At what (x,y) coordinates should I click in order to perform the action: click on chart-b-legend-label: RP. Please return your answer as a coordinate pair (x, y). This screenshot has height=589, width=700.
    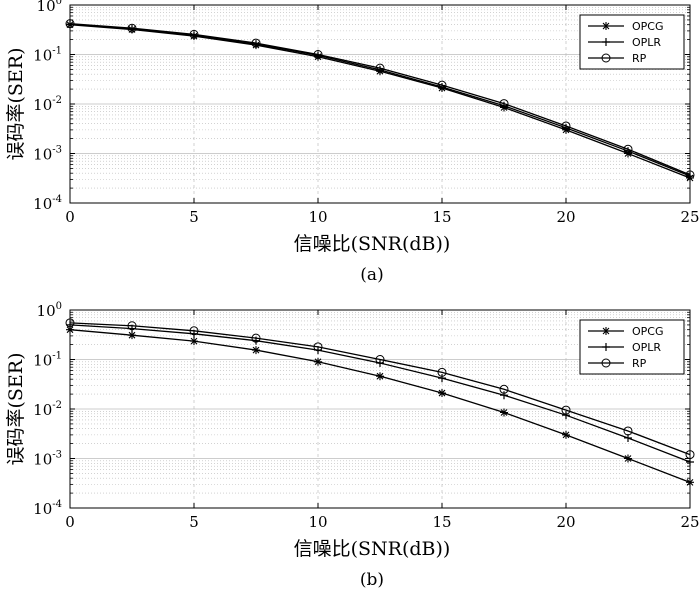
    Looking at the image, I should click on (639, 363).